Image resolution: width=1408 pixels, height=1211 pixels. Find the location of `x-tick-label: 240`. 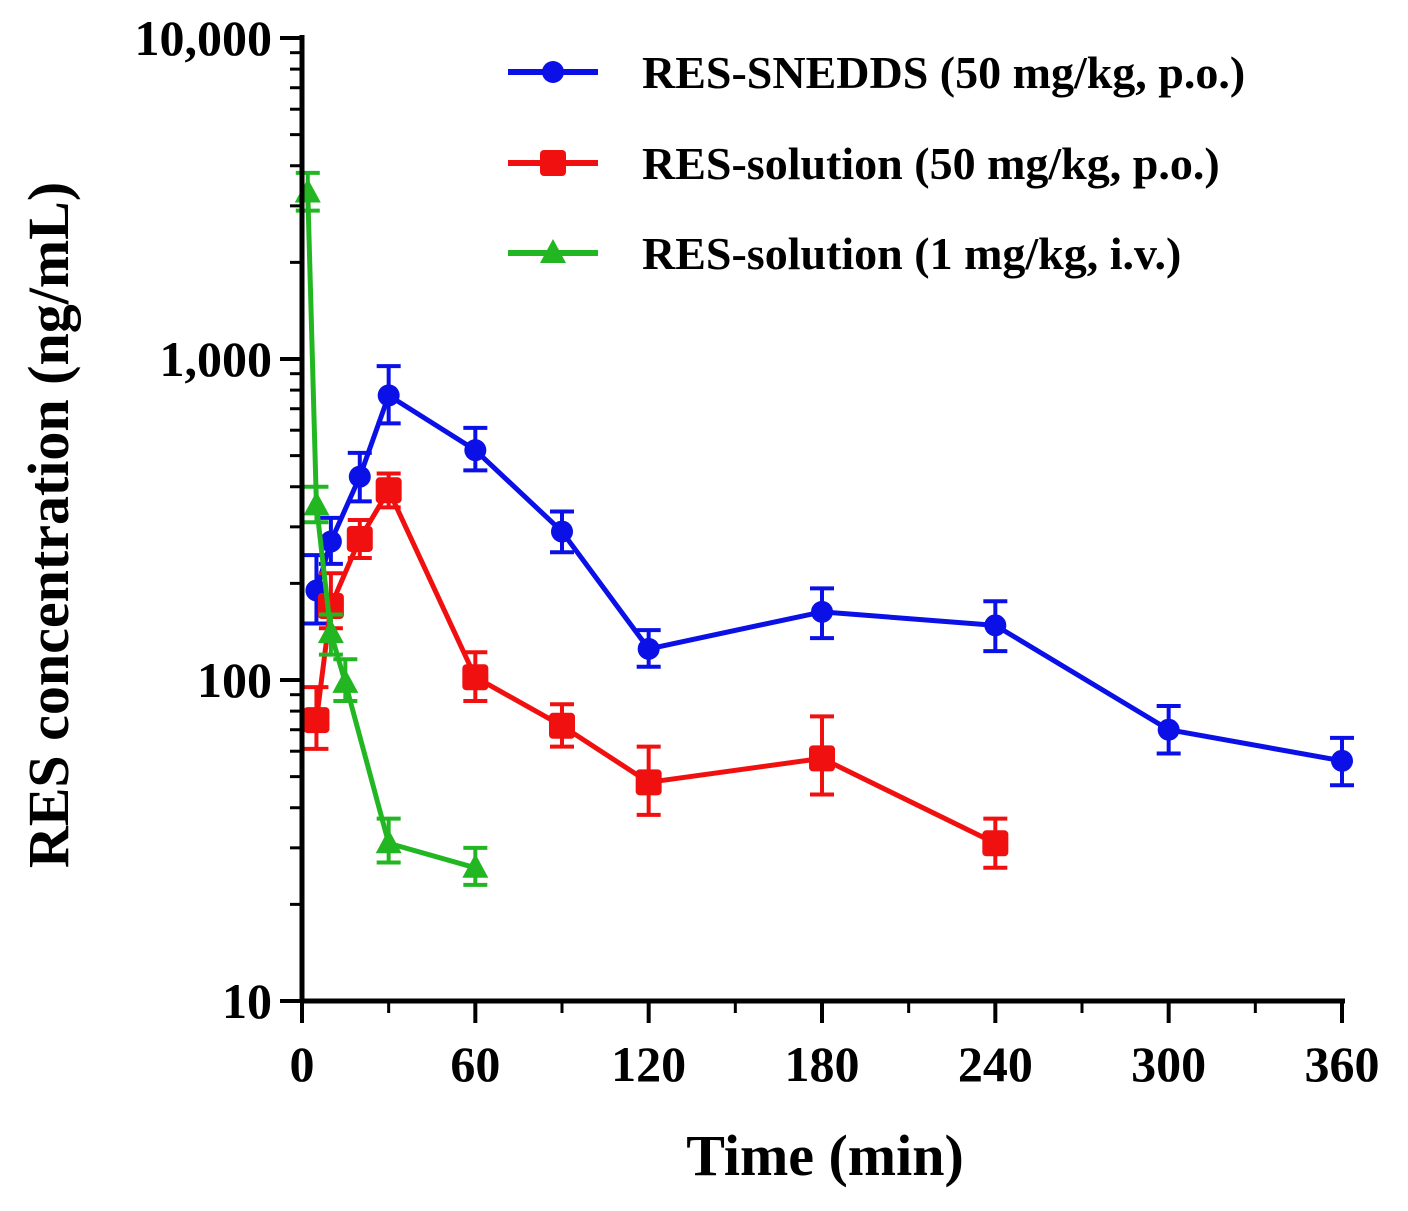

x-tick-label: 240 is located at coordinates (995, 1064).